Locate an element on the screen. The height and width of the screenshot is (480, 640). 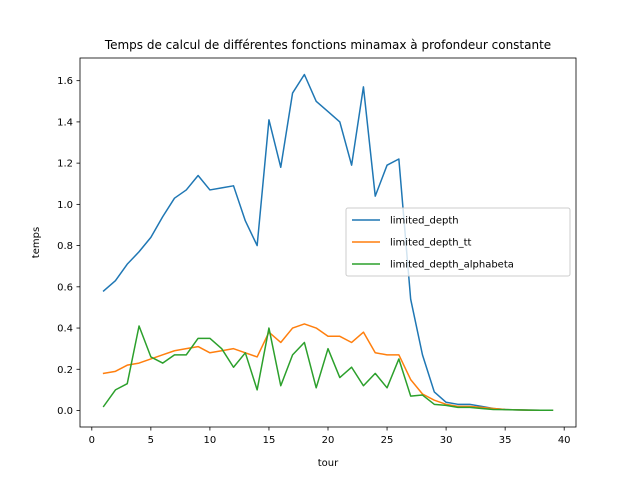
x-tick-label: 15 is located at coordinates (269, 440).